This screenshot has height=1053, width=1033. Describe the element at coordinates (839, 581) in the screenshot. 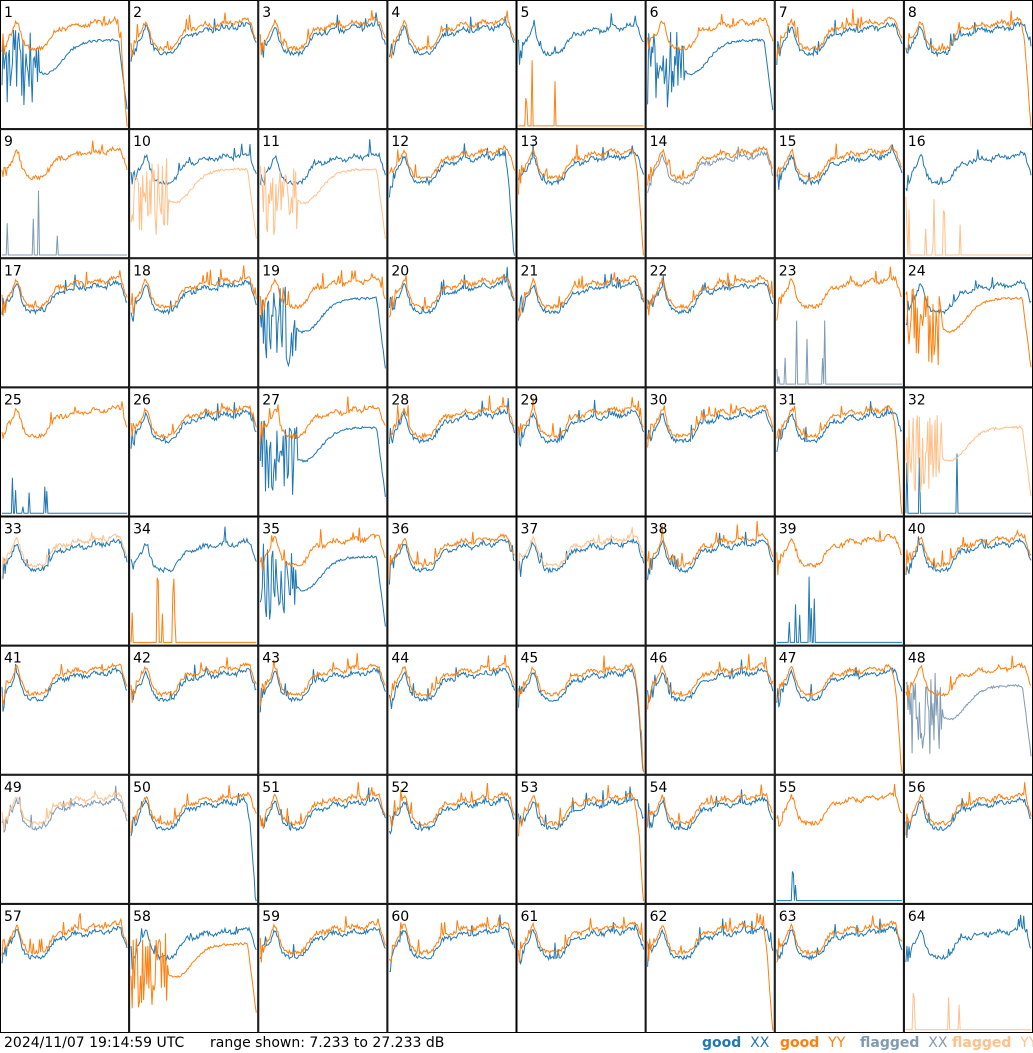

I see `panel-39: 39` at that location.